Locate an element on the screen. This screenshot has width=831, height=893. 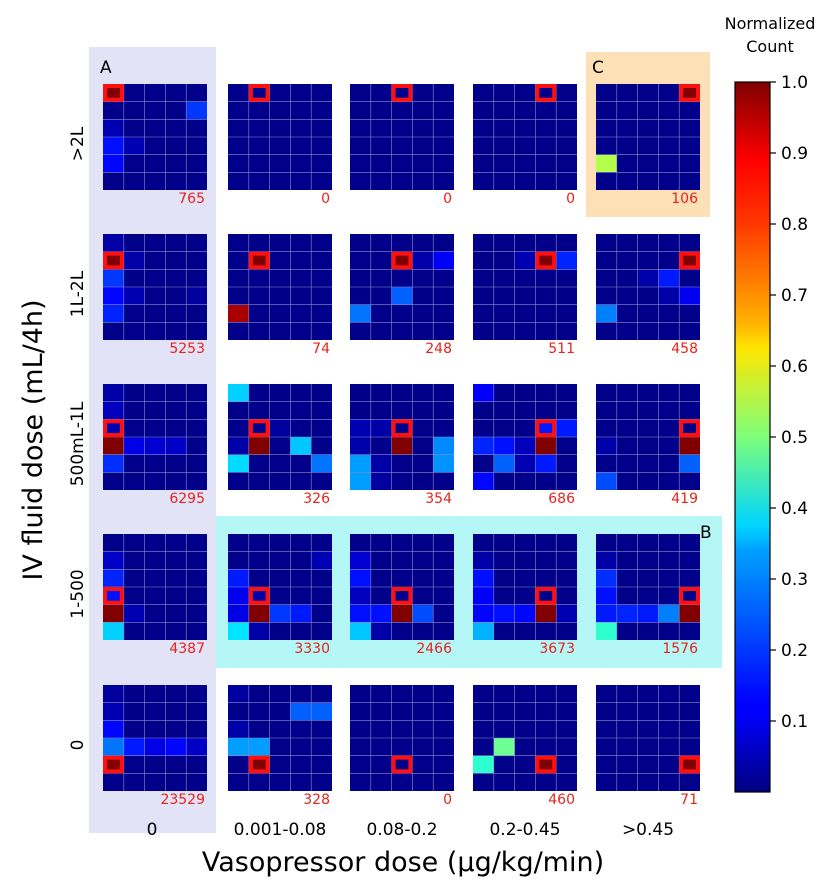
highlight-a-label: A is located at coordinates (106, 68).